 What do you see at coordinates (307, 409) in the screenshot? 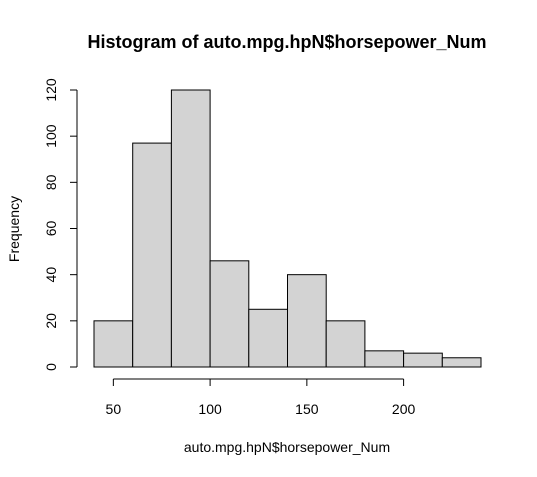
I see `x-tick-label-150: 150` at bounding box center [307, 409].